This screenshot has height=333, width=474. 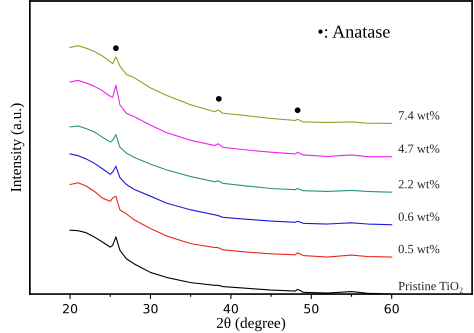 What do you see at coordinates (430, 287) in the screenshot?
I see `series-label: Pristine TiO₂` at bounding box center [430, 287].